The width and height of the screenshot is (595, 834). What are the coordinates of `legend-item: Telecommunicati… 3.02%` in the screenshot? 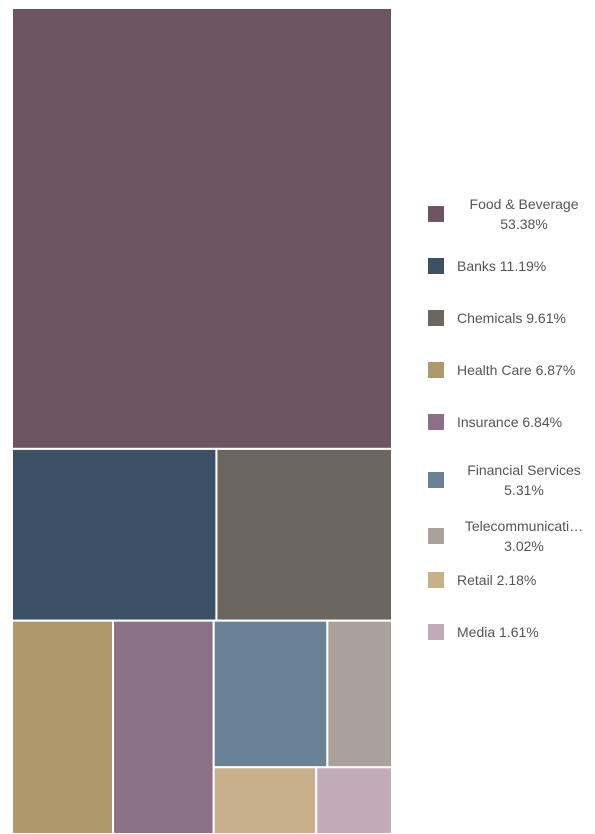 It's located at (510, 536).